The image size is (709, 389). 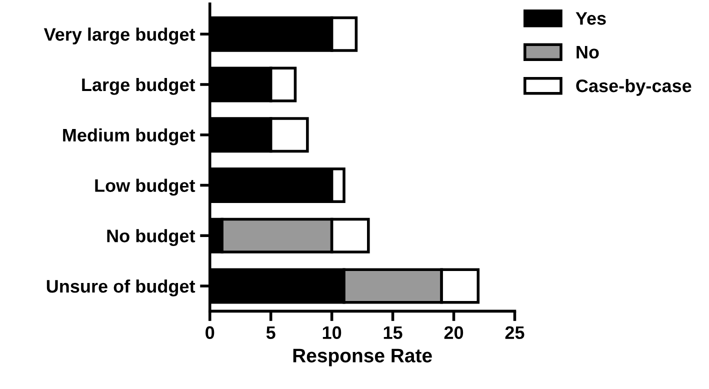 I want to click on x-tick-label: 5, so click(x=271, y=333).